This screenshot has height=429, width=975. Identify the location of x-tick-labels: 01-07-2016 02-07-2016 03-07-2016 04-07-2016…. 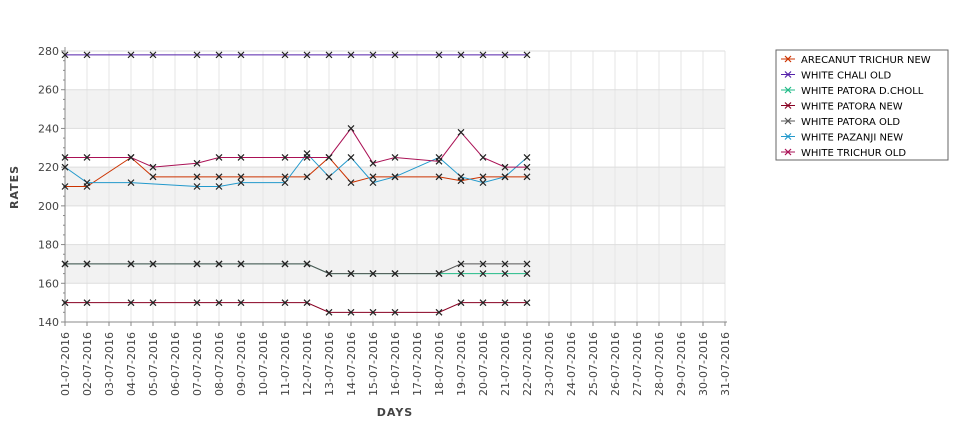
(395, 364).